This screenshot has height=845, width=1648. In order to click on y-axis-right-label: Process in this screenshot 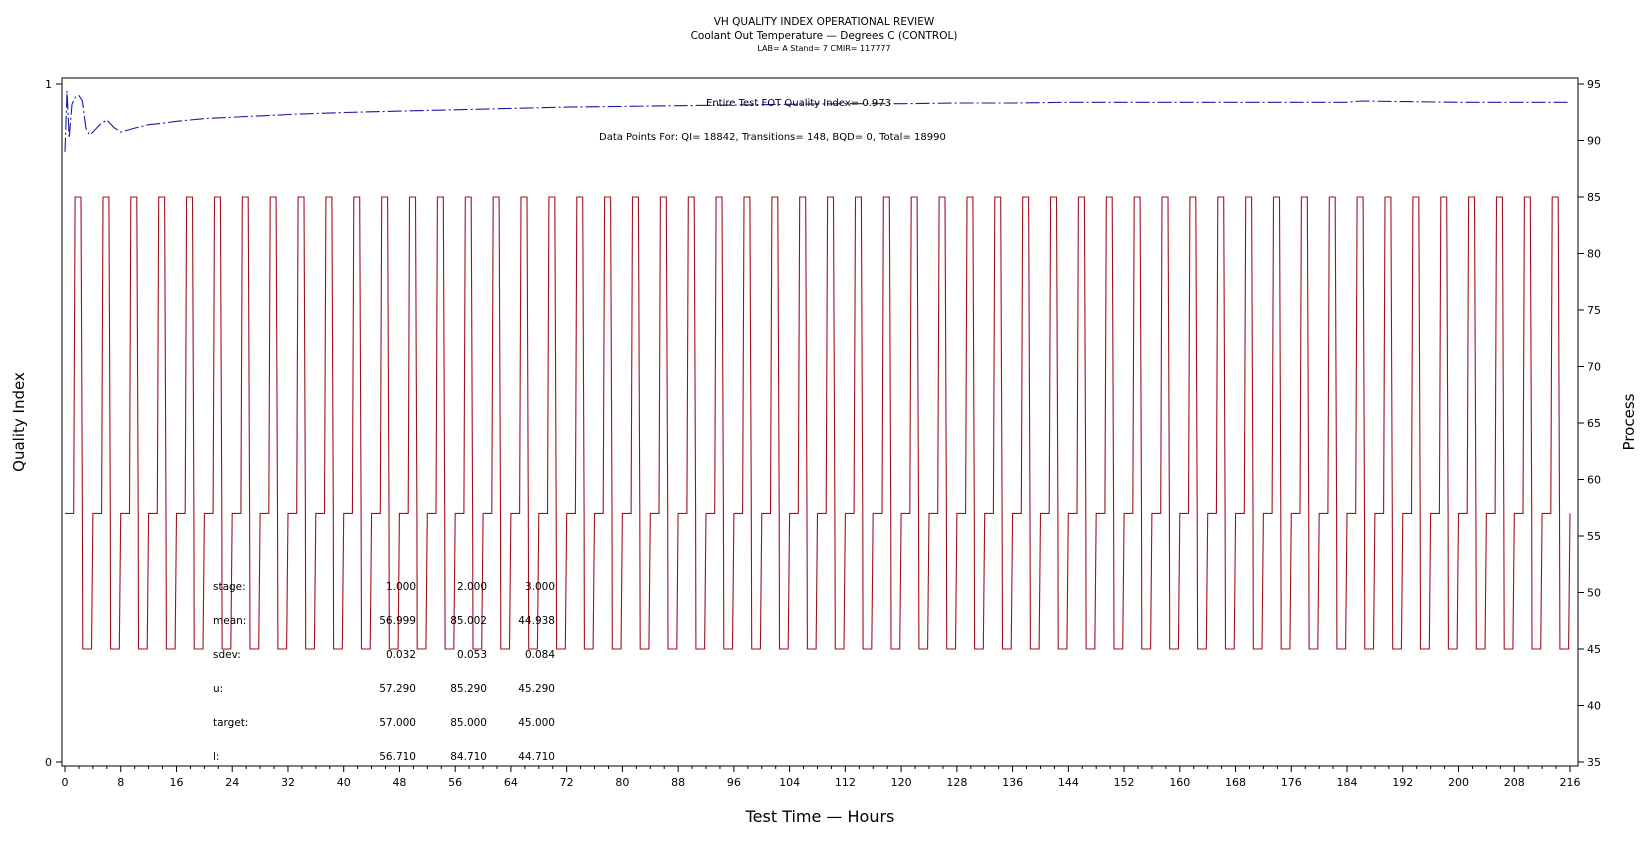, I will do `click(1629, 421)`.